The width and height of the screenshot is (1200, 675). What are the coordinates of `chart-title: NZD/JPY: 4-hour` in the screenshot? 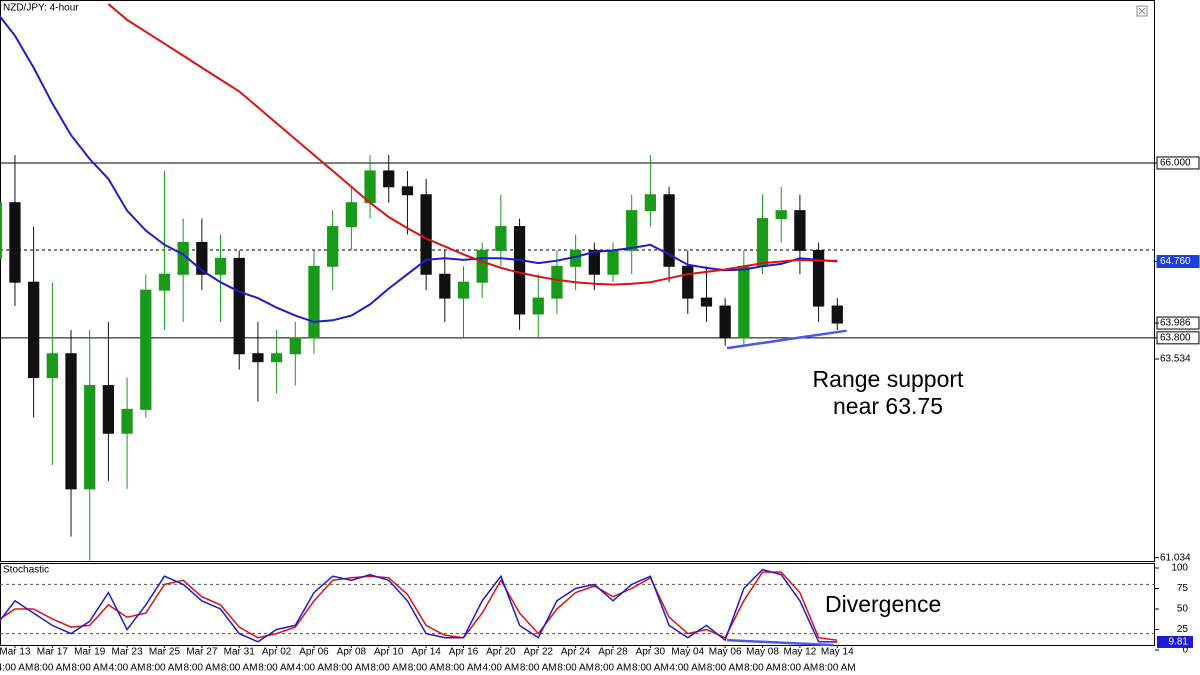 It's located at (41, 8).